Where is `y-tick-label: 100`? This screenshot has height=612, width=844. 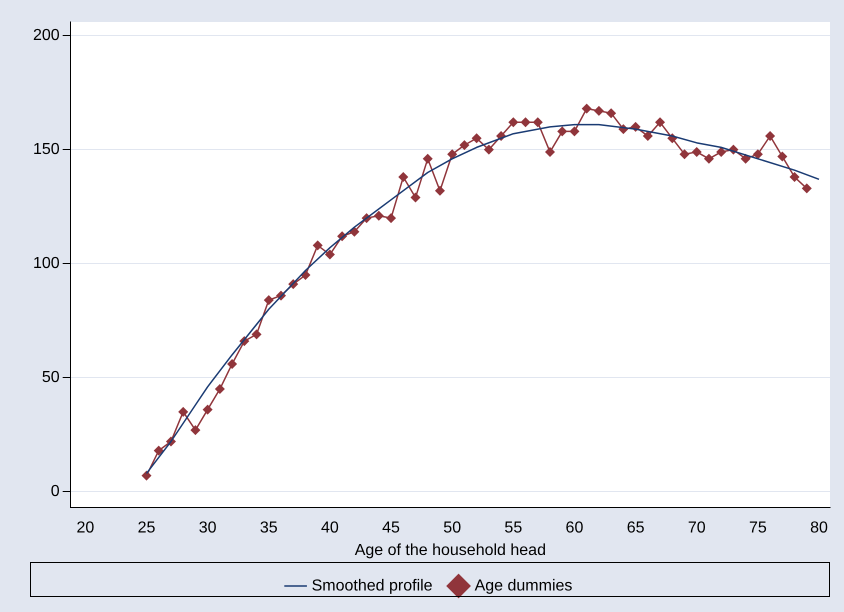 y-tick-label: 100 is located at coordinates (46, 263).